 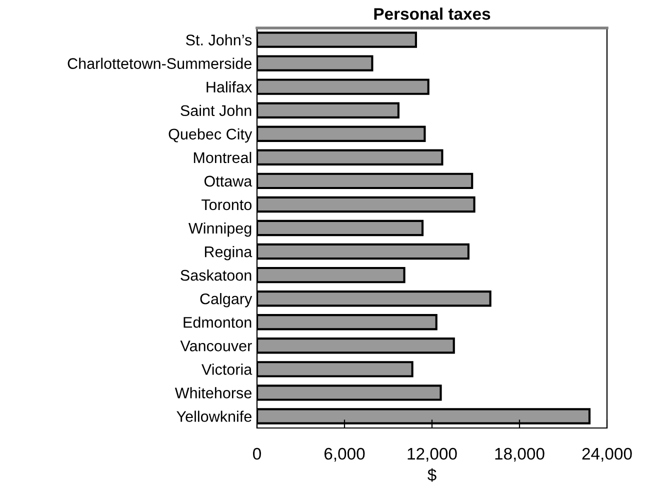 What do you see at coordinates (227, 204) in the screenshot?
I see `y-tick-label: Toronto` at bounding box center [227, 204].